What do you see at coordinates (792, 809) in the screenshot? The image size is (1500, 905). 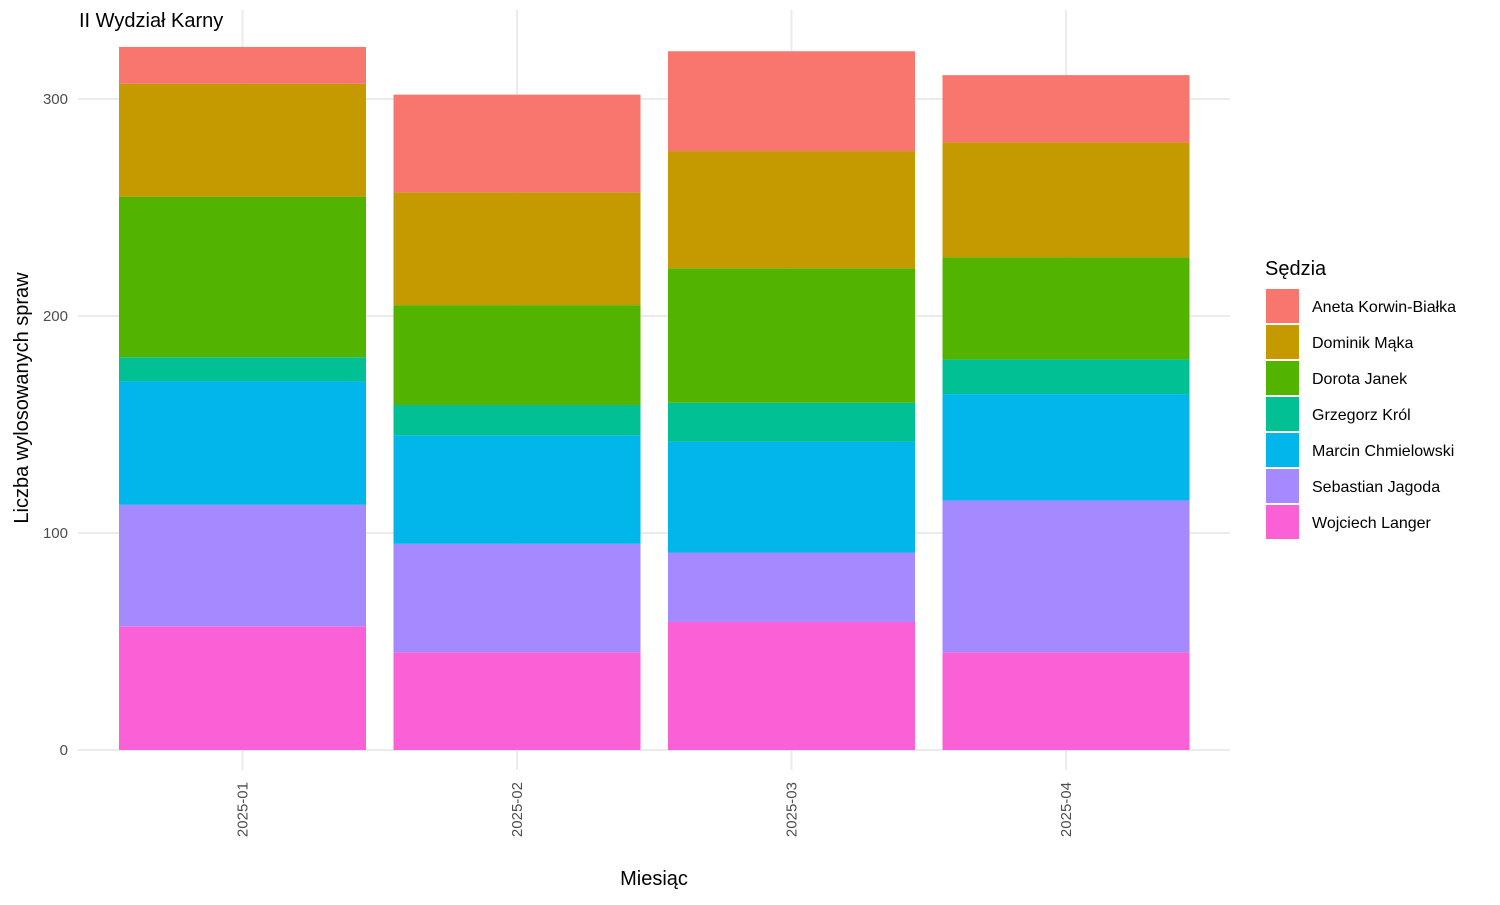 I see `x-tick-label: 2025-03` at bounding box center [792, 809].